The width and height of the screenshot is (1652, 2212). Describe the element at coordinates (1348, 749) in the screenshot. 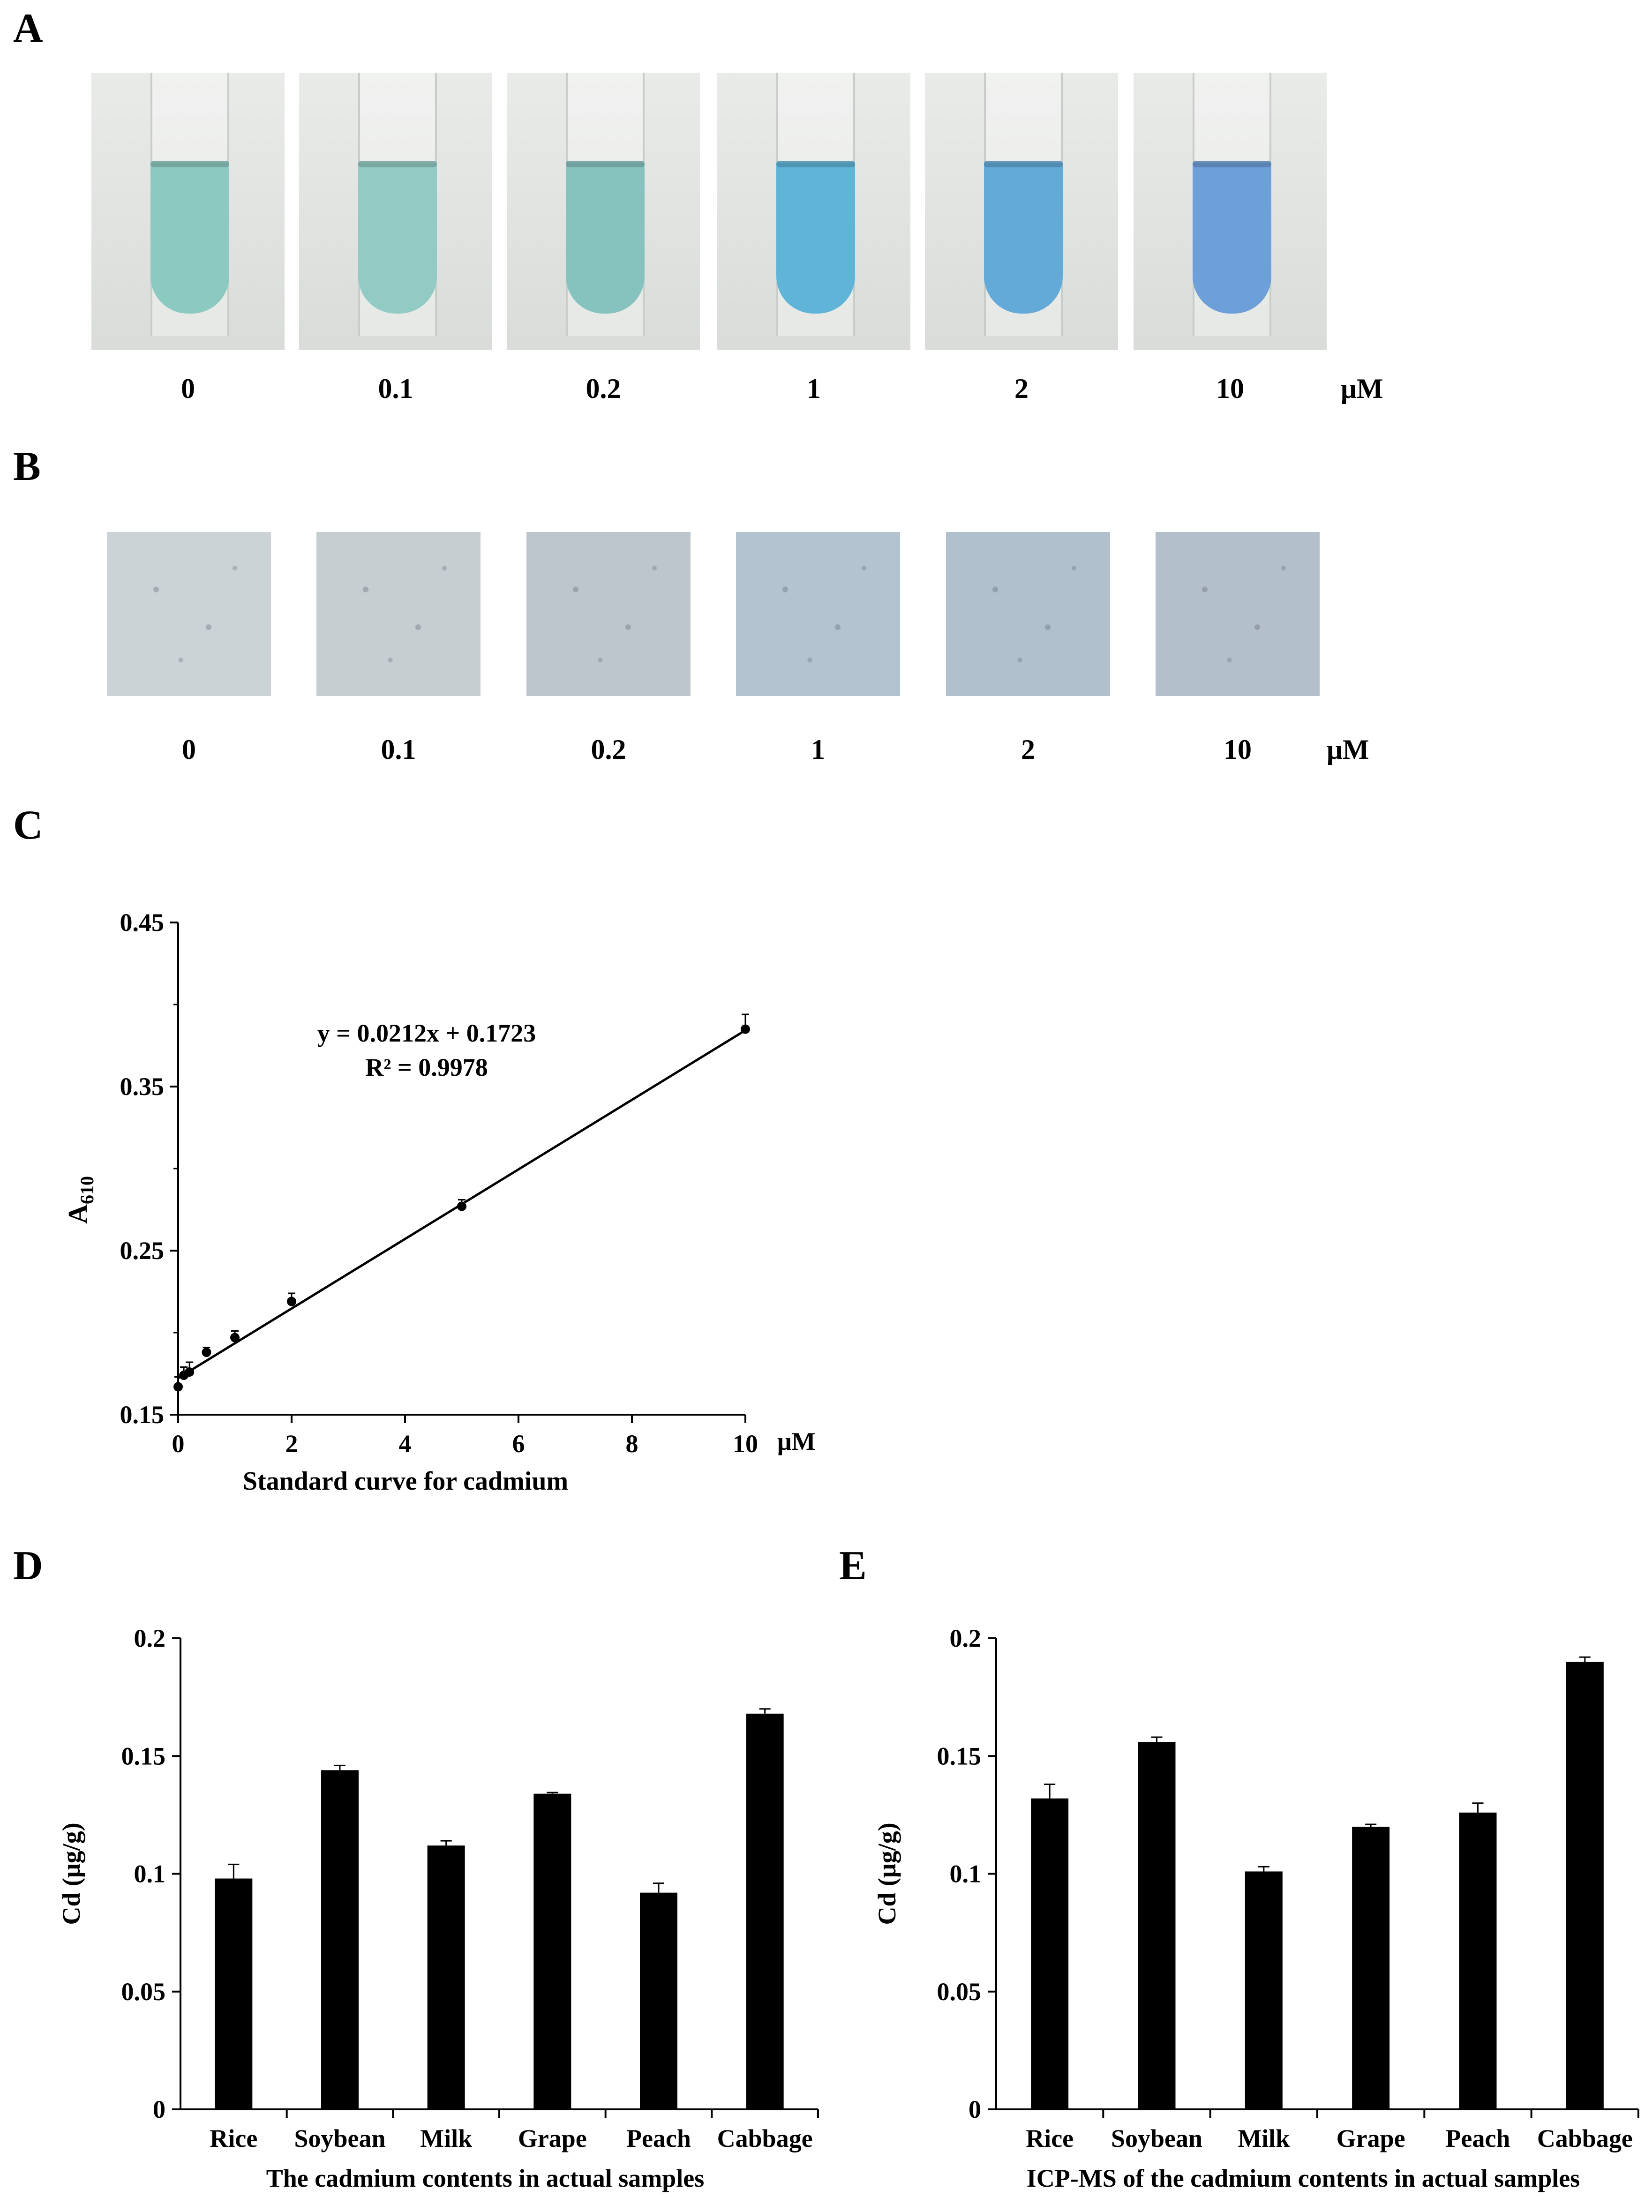

I see `strip-unit-label: μM` at that location.